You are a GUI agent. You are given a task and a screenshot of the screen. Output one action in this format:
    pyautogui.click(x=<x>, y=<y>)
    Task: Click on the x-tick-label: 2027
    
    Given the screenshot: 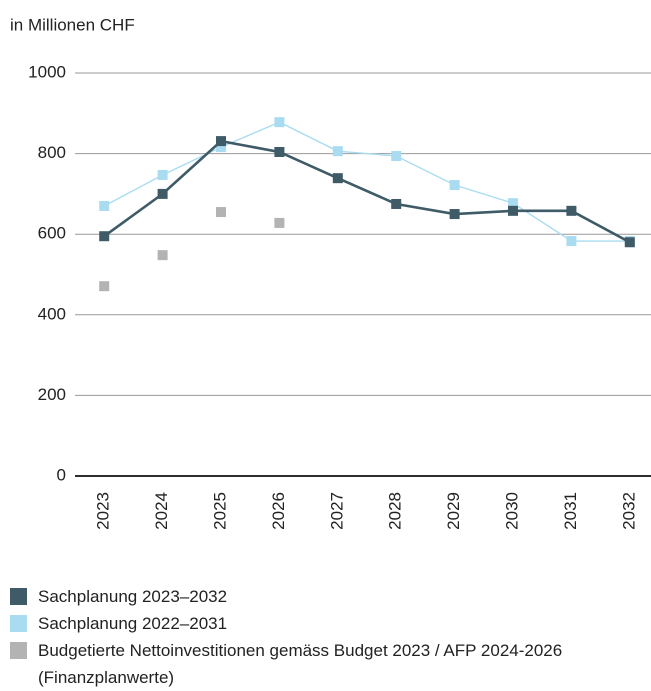 What is the action you would take?
    pyautogui.click(x=336, y=511)
    